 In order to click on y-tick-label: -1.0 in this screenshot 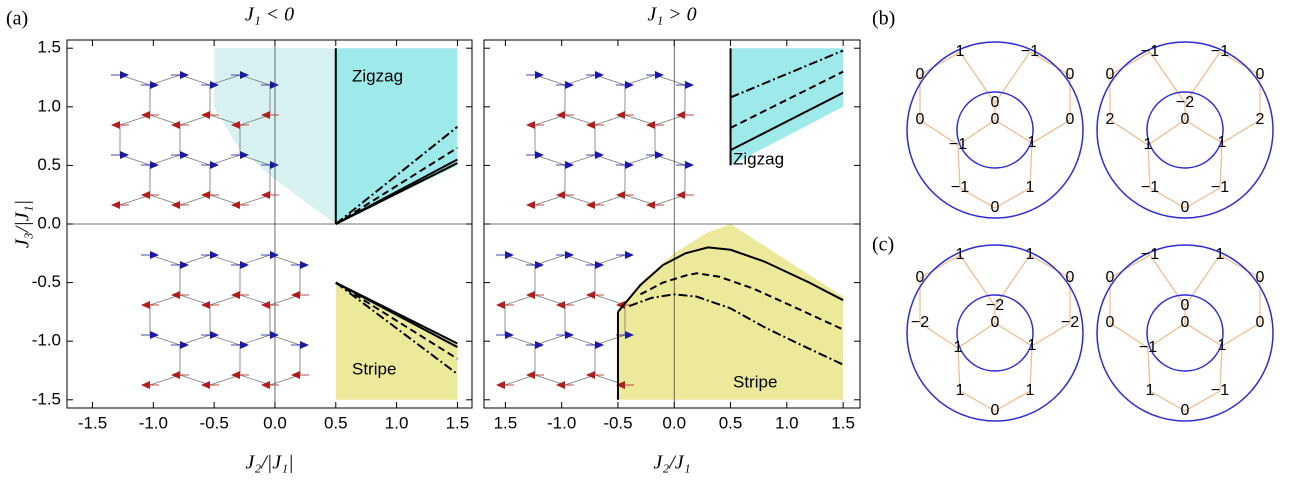, I will do `click(46, 340)`.